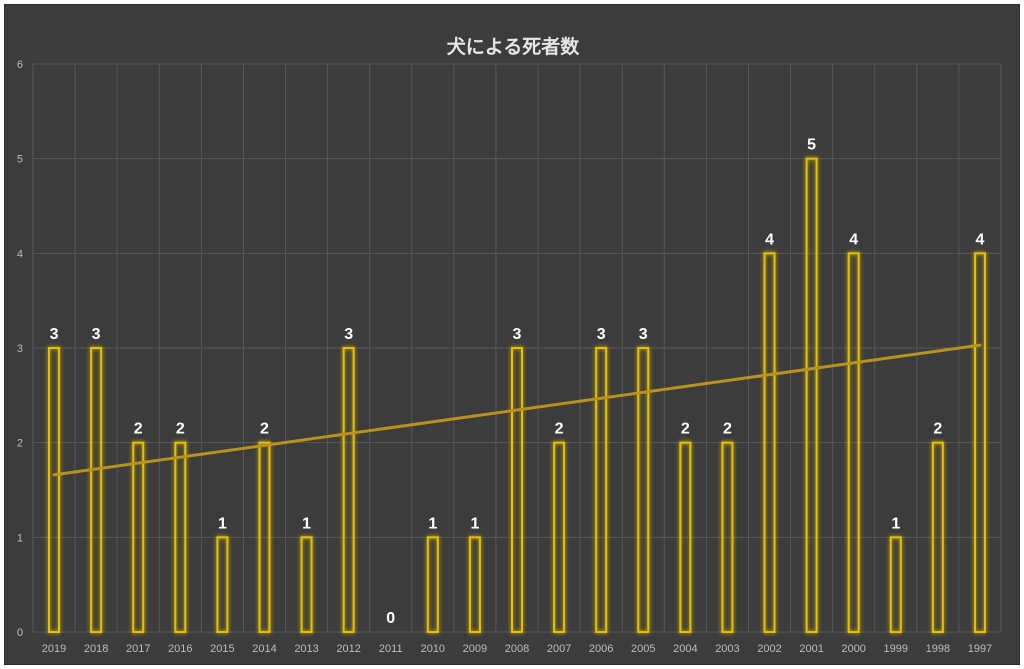  Describe the element at coordinates (896, 649) in the screenshot. I see `x-tick-label: 1999` at that location.